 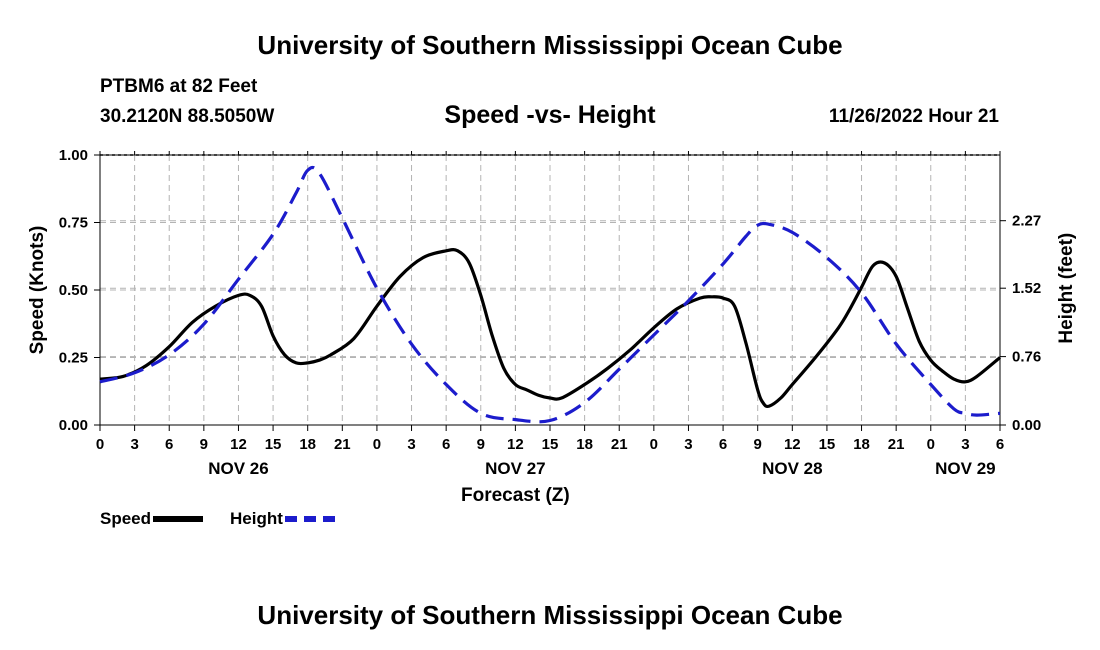 I want to click on legend-height: Height, so click(x=282, y=519).